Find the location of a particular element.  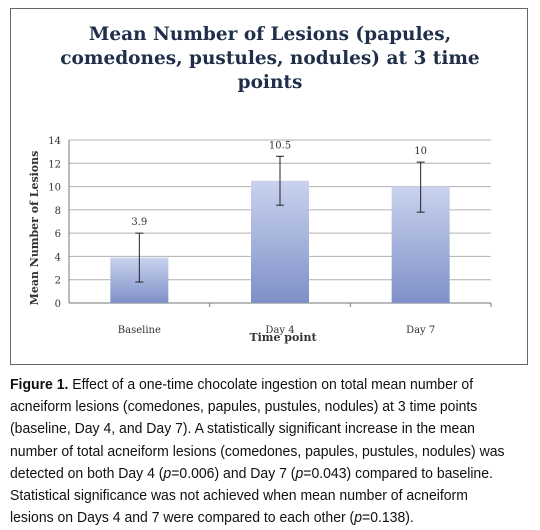

y-tick-label: 2 is located at coordinates (58, 281).